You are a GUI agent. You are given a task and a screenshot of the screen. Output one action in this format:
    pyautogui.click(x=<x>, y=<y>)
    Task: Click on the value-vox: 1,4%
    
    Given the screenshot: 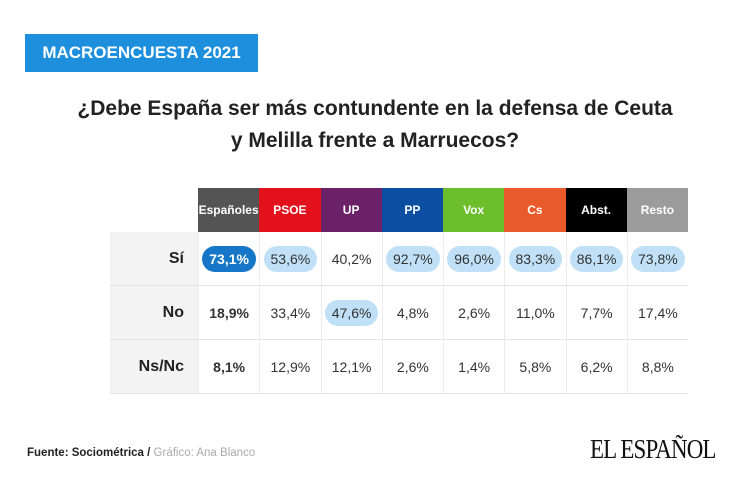 What is the action you would take?
    pyautogui.click(x=474, y=366)
    